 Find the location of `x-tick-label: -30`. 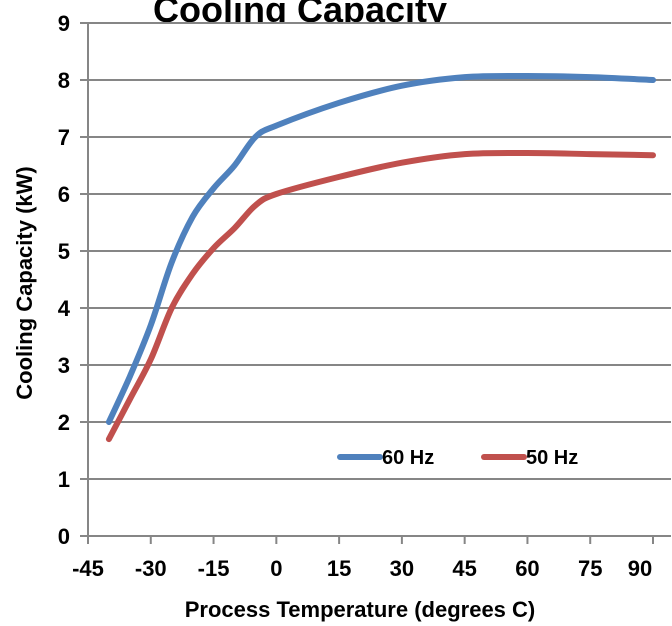

x-tick-label: -30 is located at coordinates (151, 568).